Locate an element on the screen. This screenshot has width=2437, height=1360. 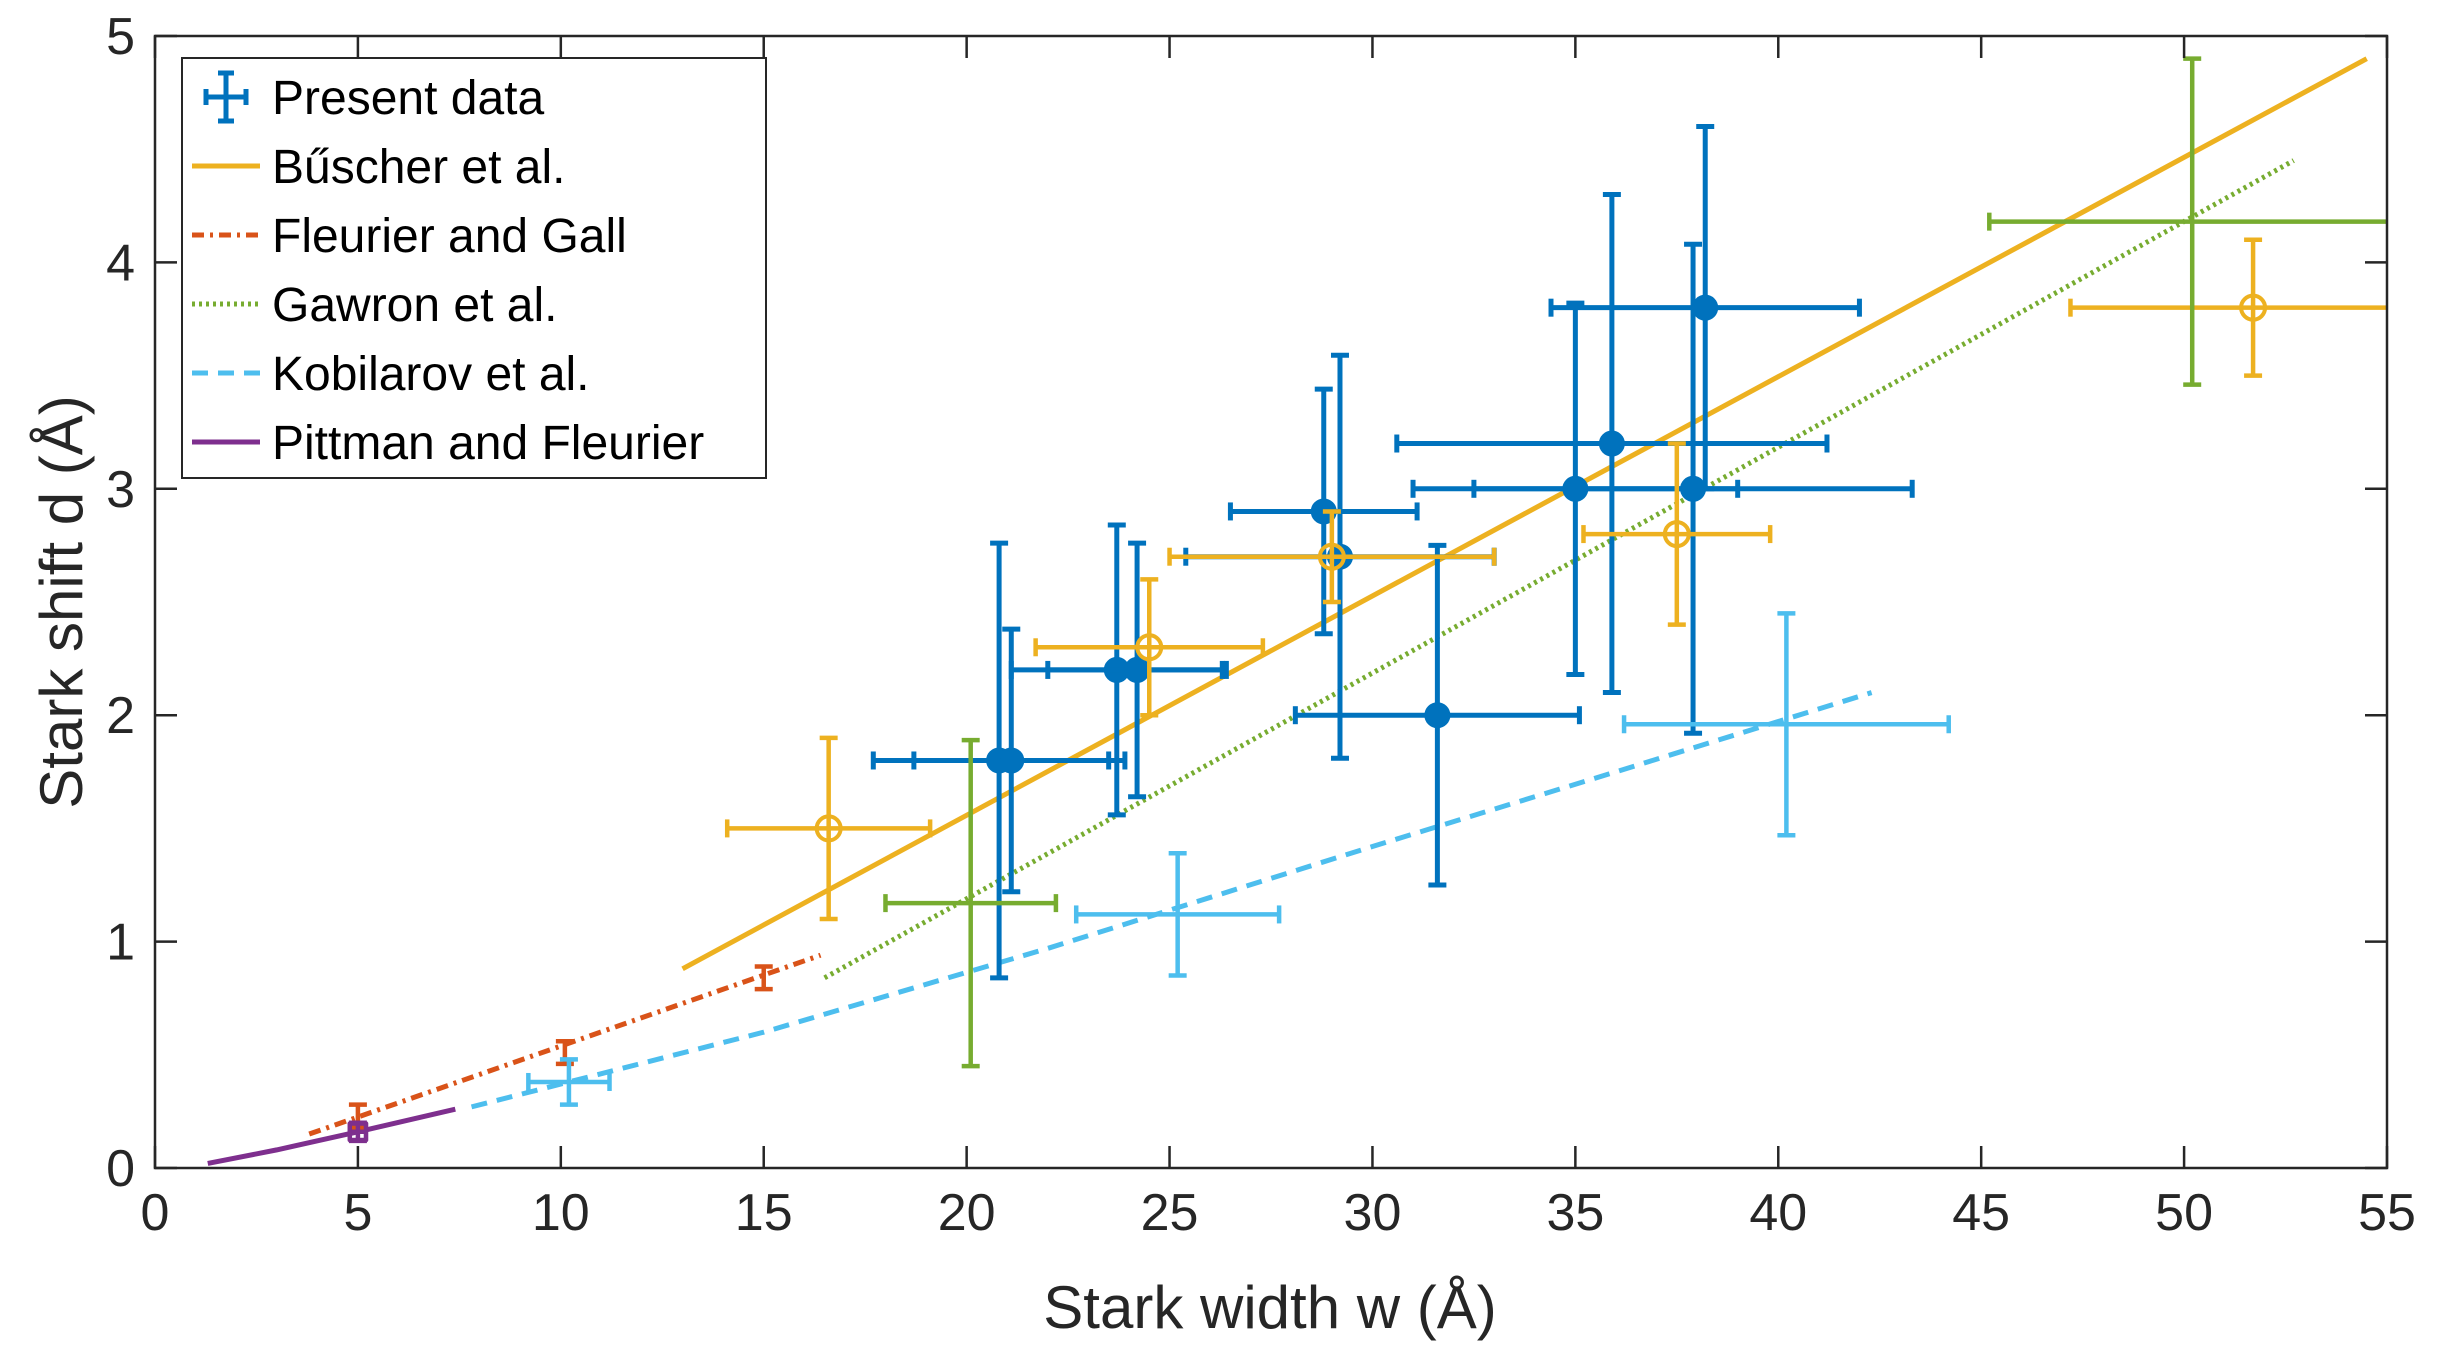
x-tick-label: 15 is located at coordinates (764, 1213).